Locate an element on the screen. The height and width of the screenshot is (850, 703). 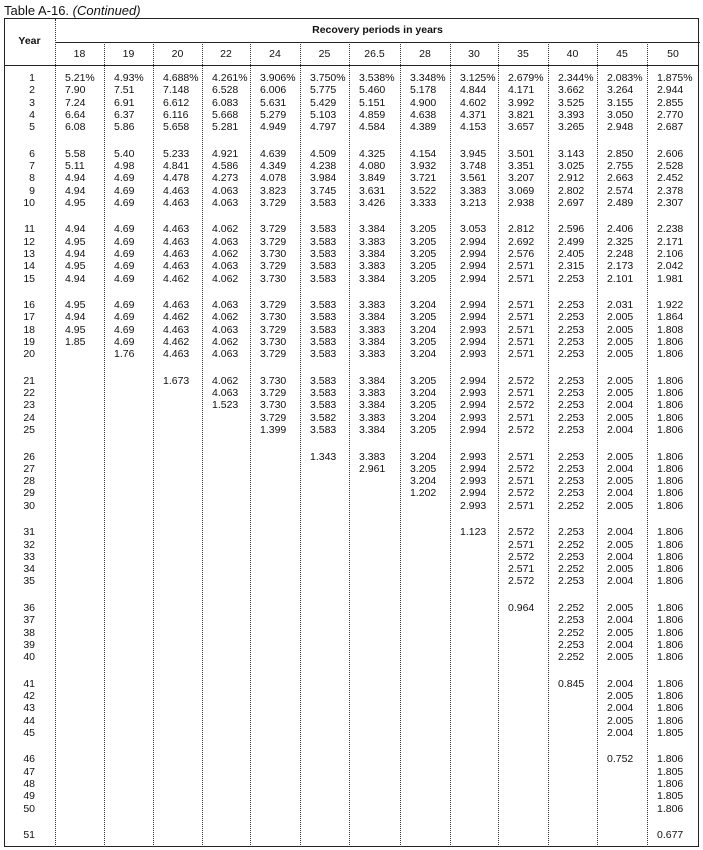
rate-cell: 1.343 is located at coordinates (323, 456).